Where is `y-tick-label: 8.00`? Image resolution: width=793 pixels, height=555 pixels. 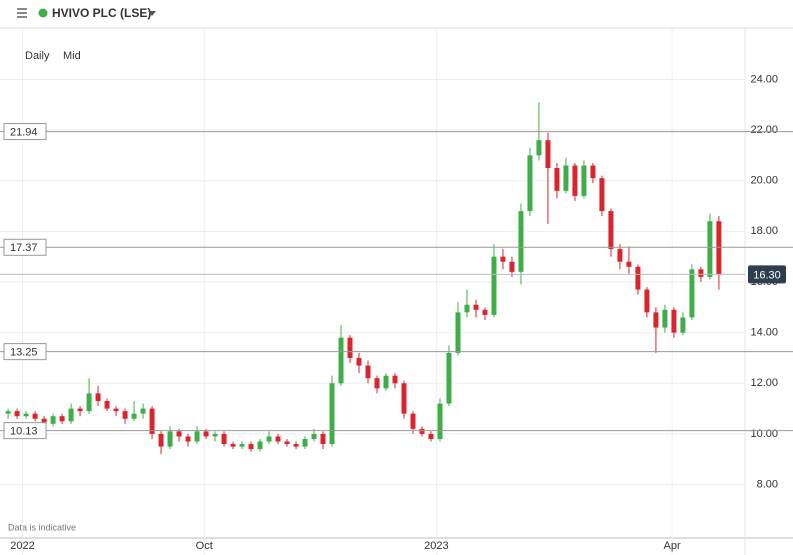
y-tick-label: 8.00 is located at coordinates (767, 484).